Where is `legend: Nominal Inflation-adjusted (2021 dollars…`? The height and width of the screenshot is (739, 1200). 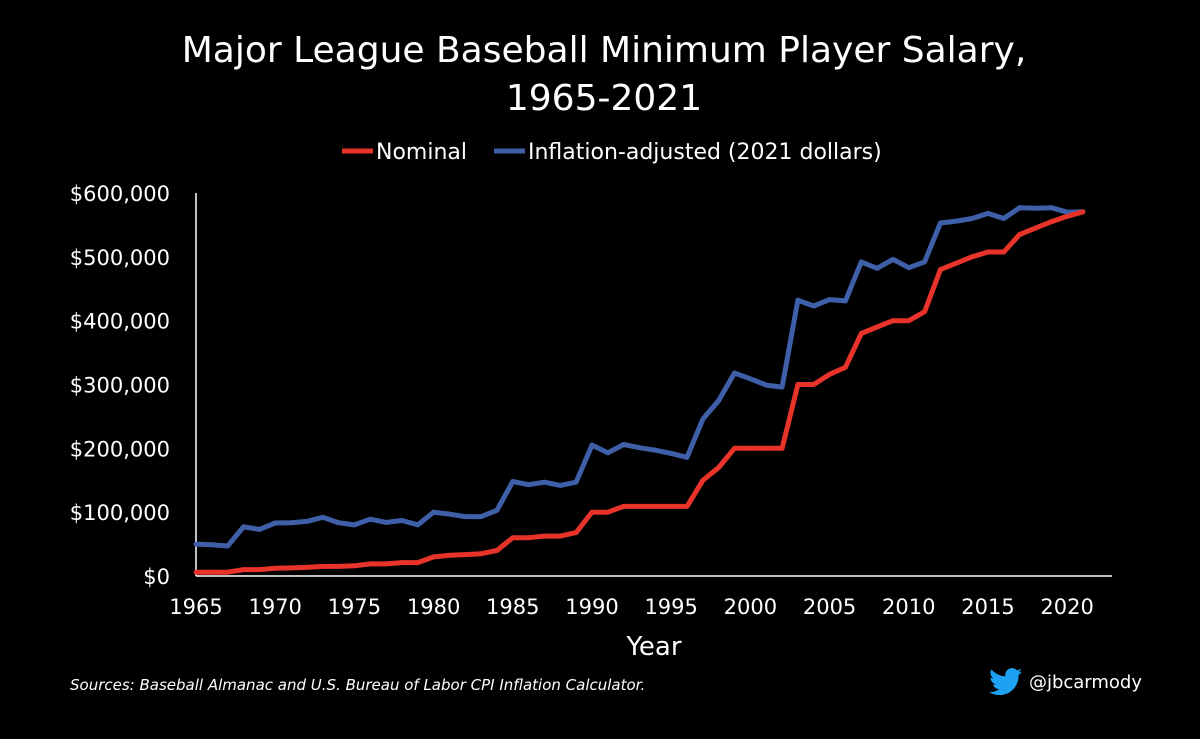 legend: Nominal Inflation-adjusted (2021 dollars… is located at coordinates (612, 152).